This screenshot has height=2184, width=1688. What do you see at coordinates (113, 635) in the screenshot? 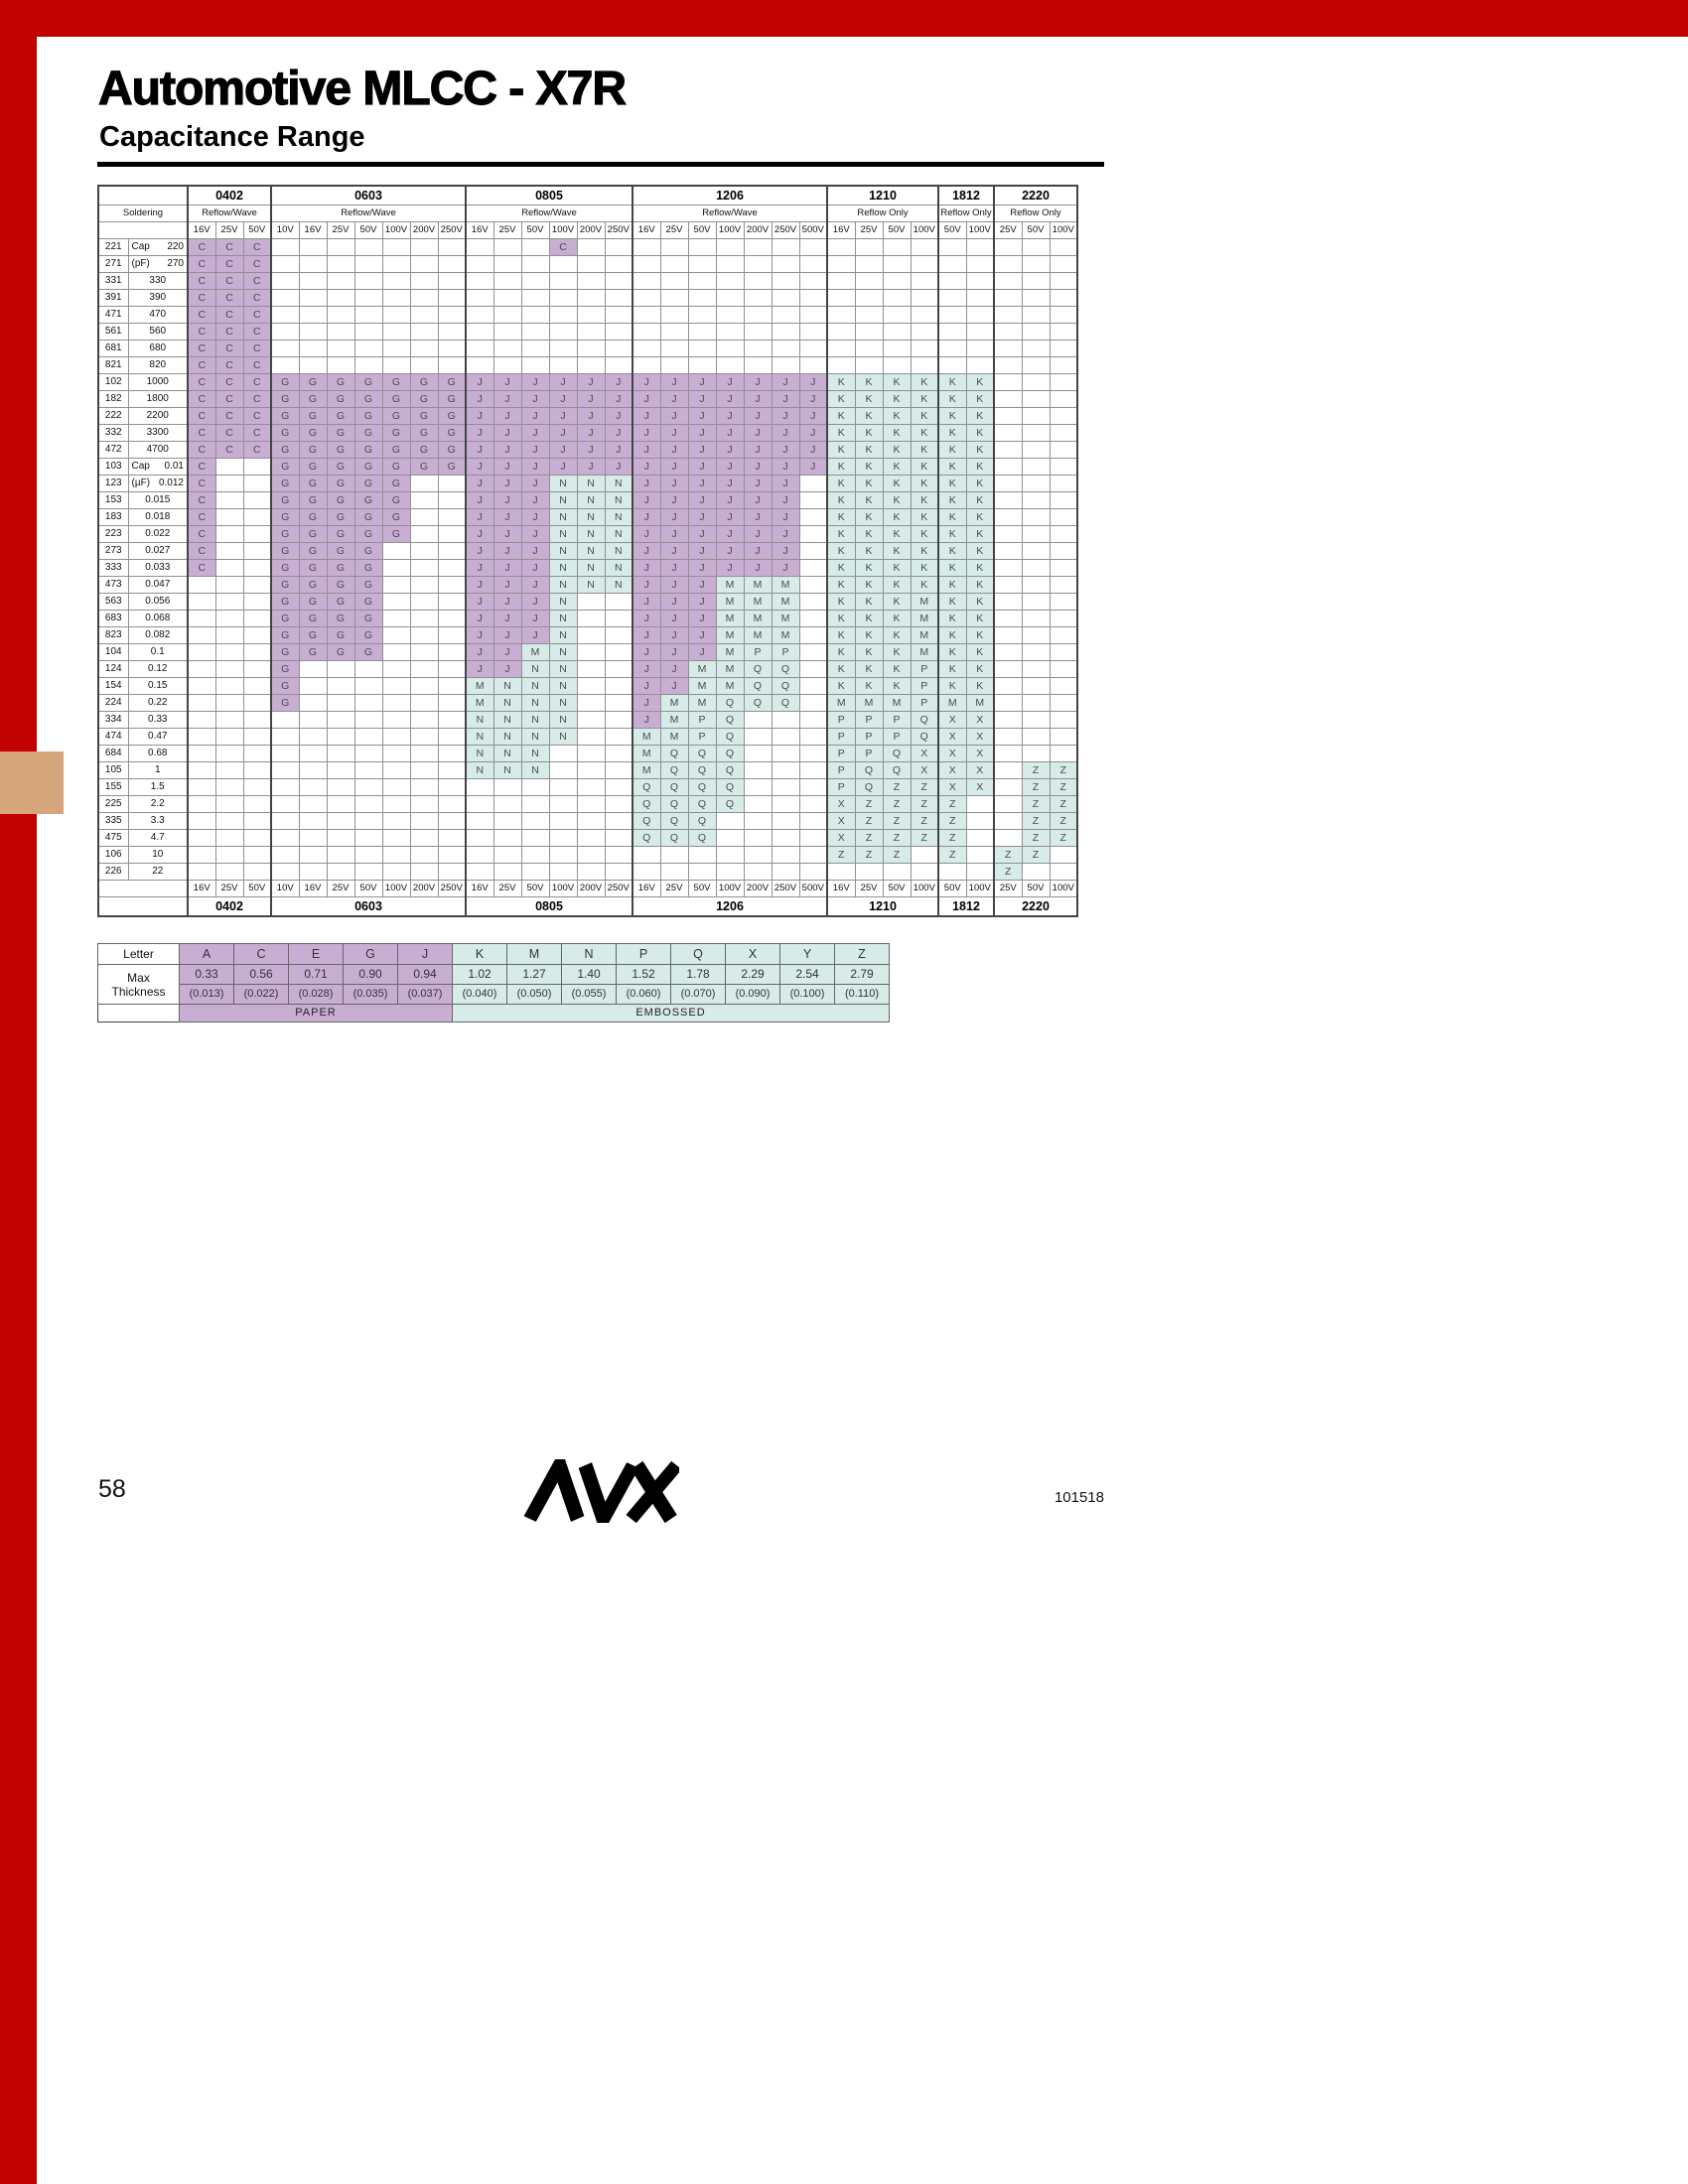
I see `cap-code: 823` at bounding box center [113, 635].